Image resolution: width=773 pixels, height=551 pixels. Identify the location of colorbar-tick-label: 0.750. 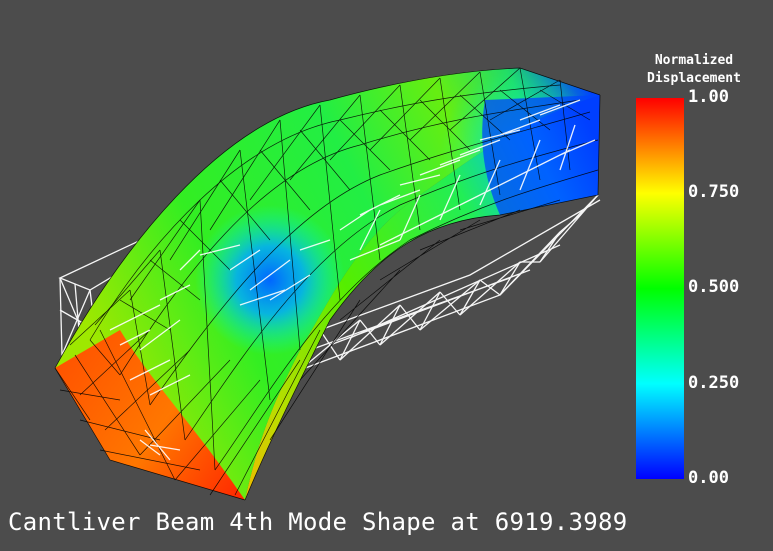
(714, 192).